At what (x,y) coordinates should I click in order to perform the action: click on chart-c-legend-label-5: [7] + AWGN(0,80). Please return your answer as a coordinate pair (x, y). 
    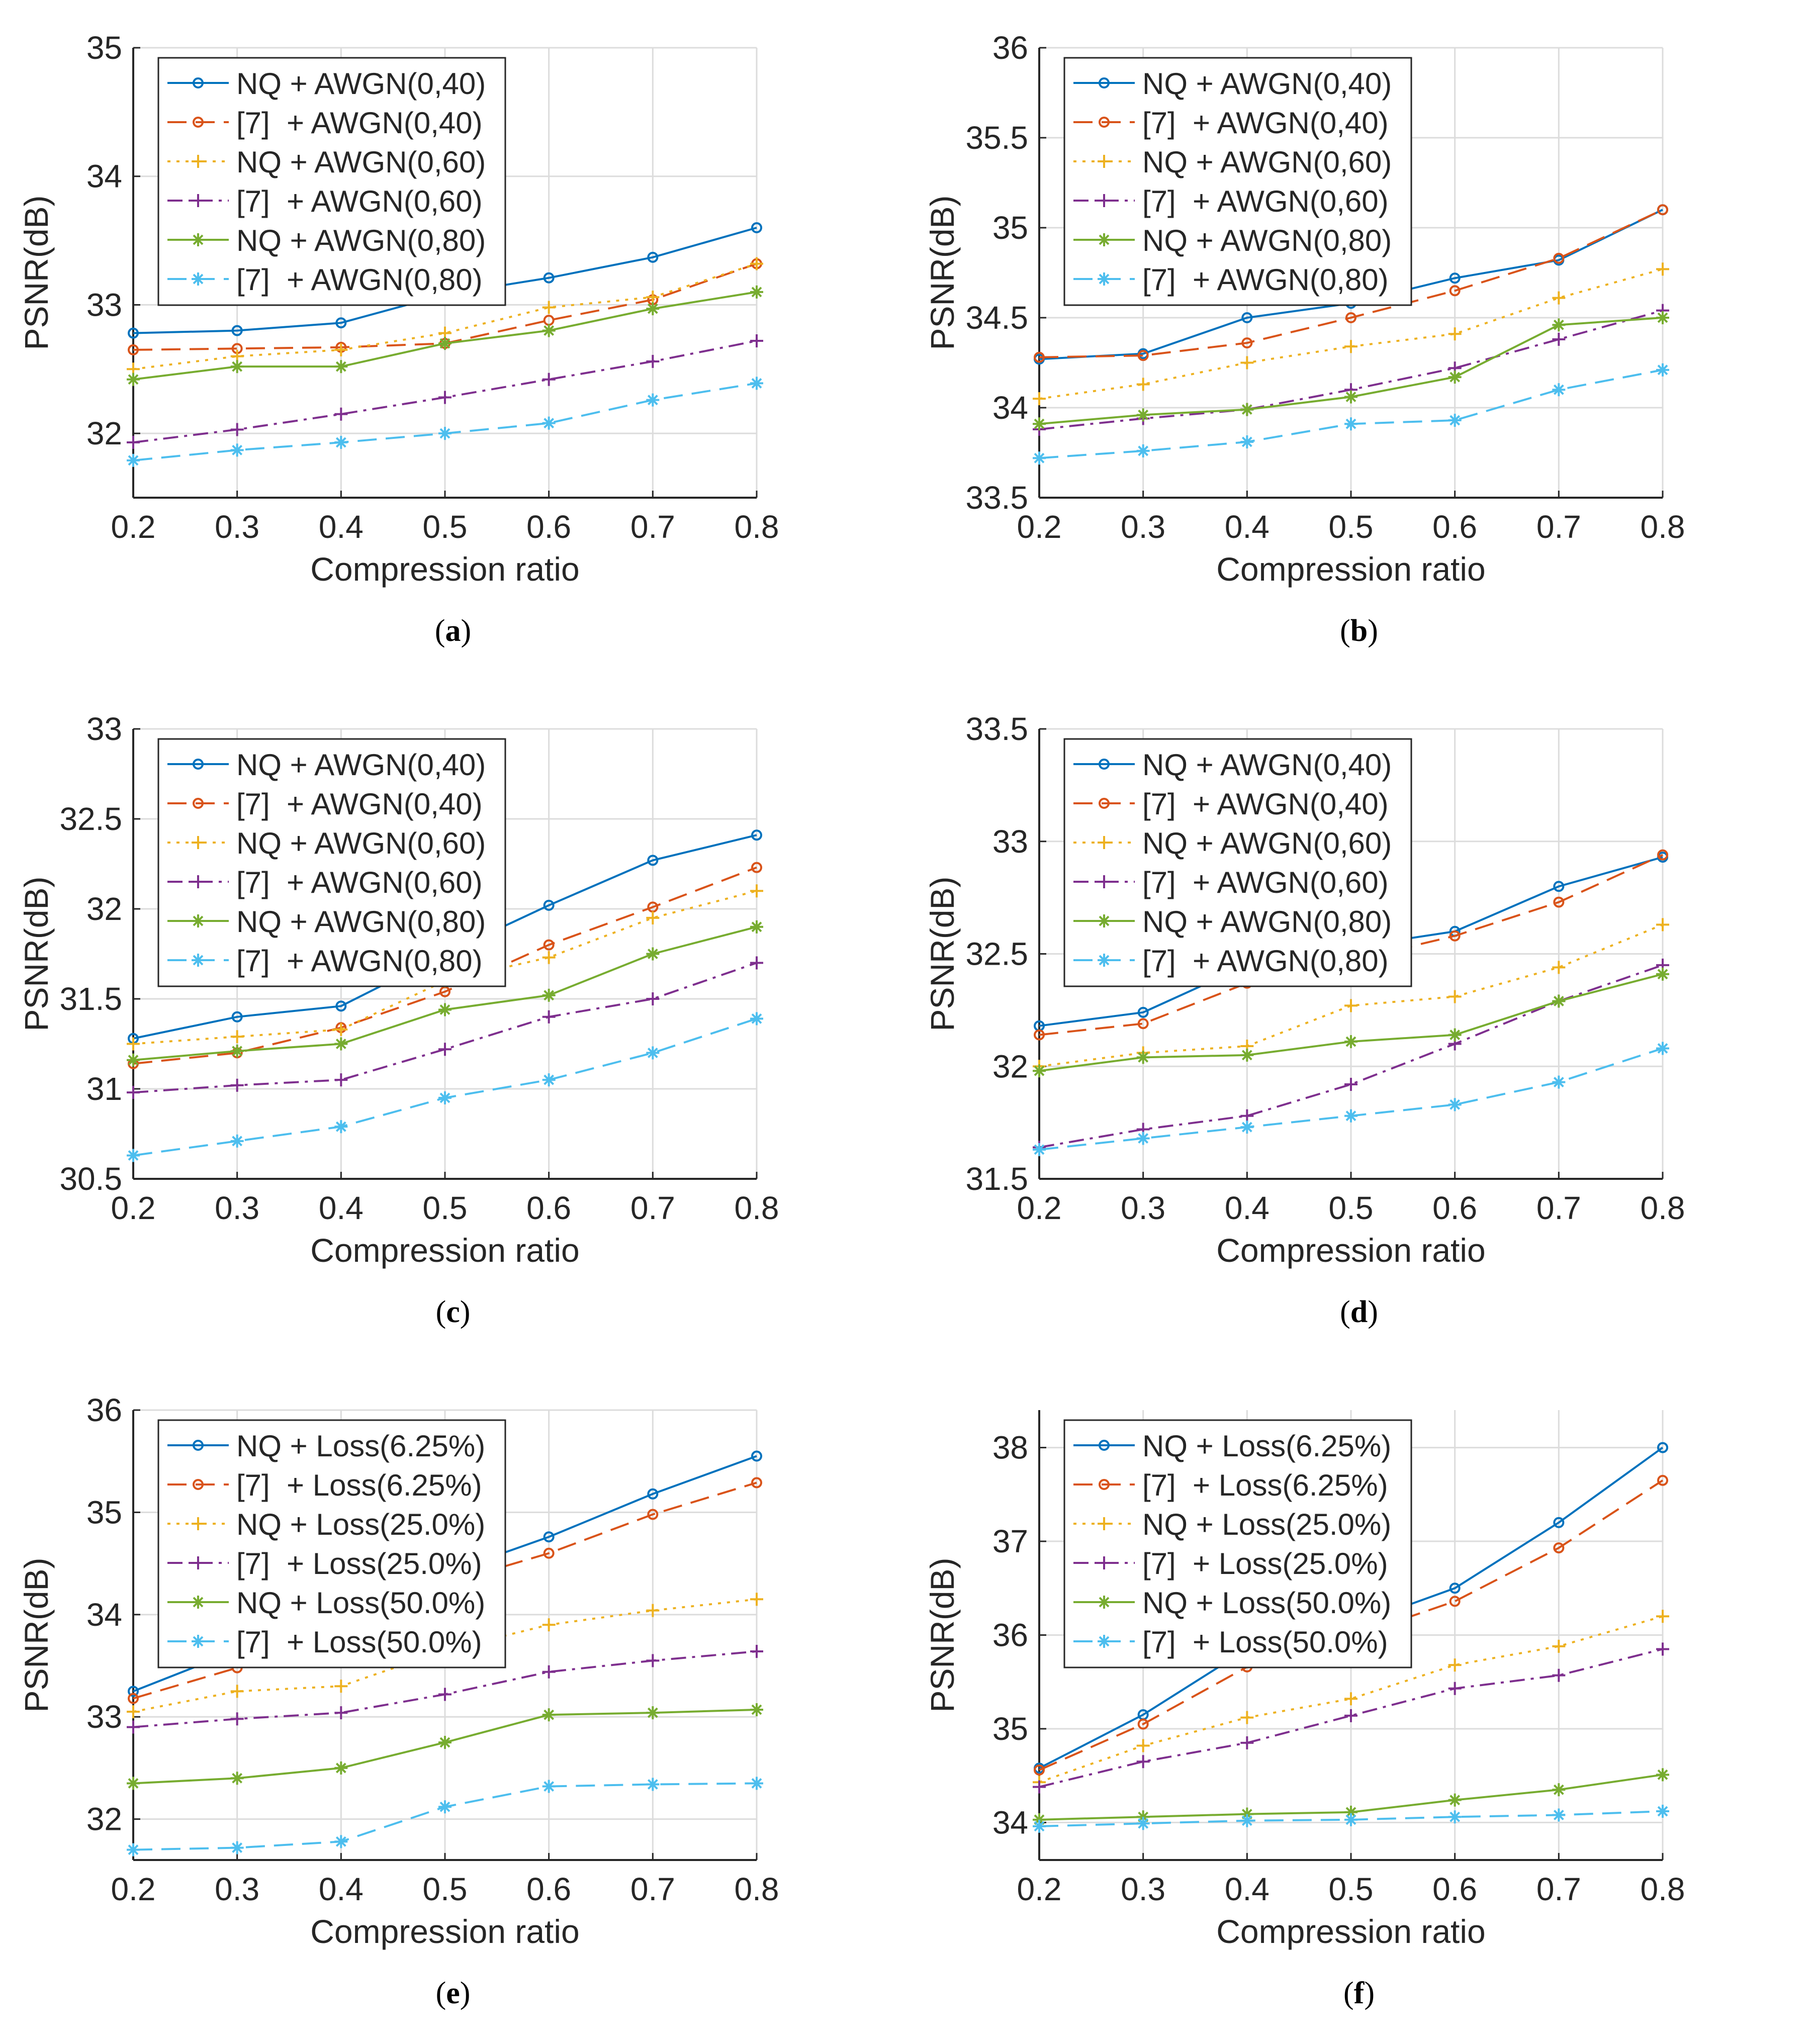
    Looking at the image, I should click on (359, 961).